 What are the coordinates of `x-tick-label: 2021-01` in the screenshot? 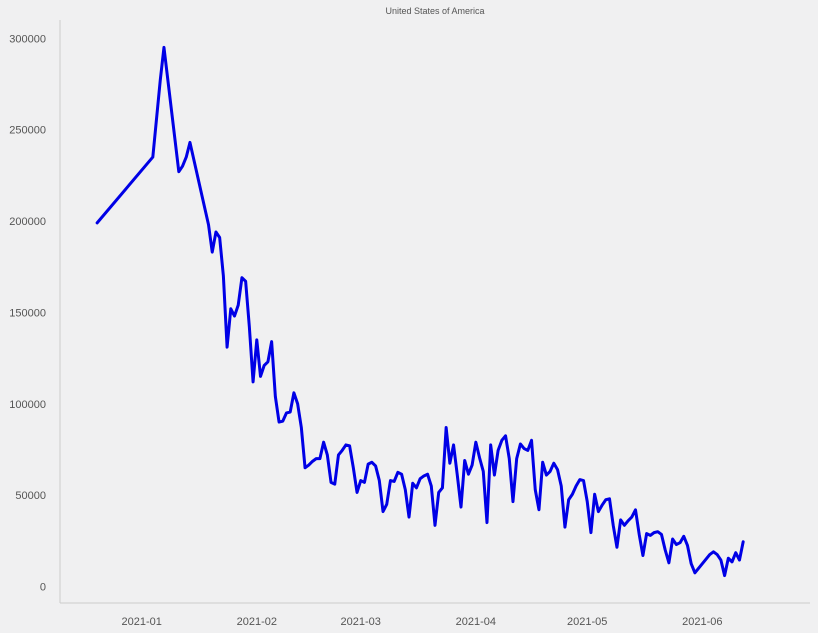 It's located at (141, 622).